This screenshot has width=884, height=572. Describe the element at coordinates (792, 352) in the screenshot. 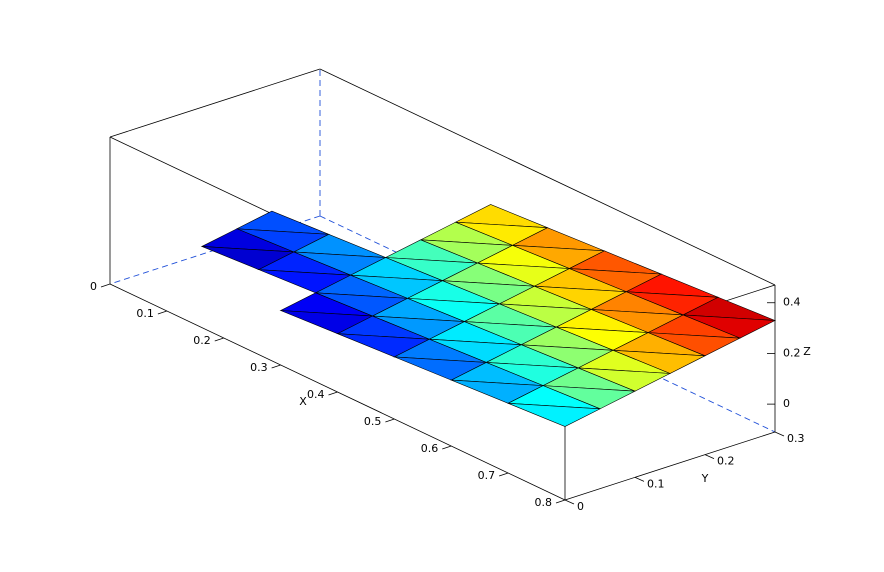

I see `z-tick-label: 0.2` at that location.